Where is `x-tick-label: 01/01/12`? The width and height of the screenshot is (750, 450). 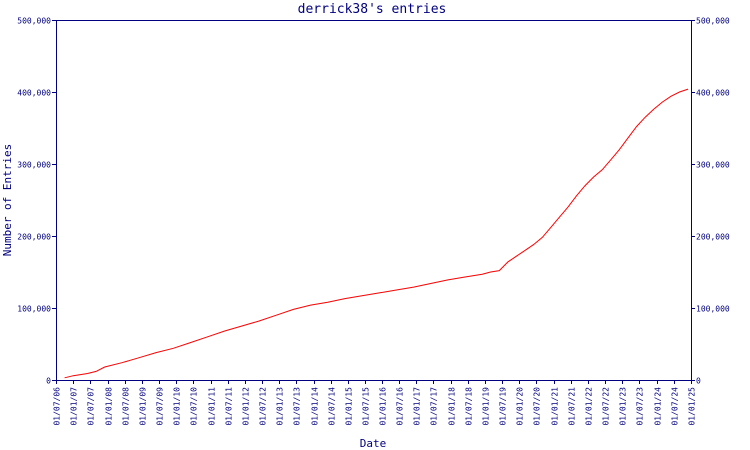 x-tick-label: 01/01/12 is located at coordinates (246, 406).